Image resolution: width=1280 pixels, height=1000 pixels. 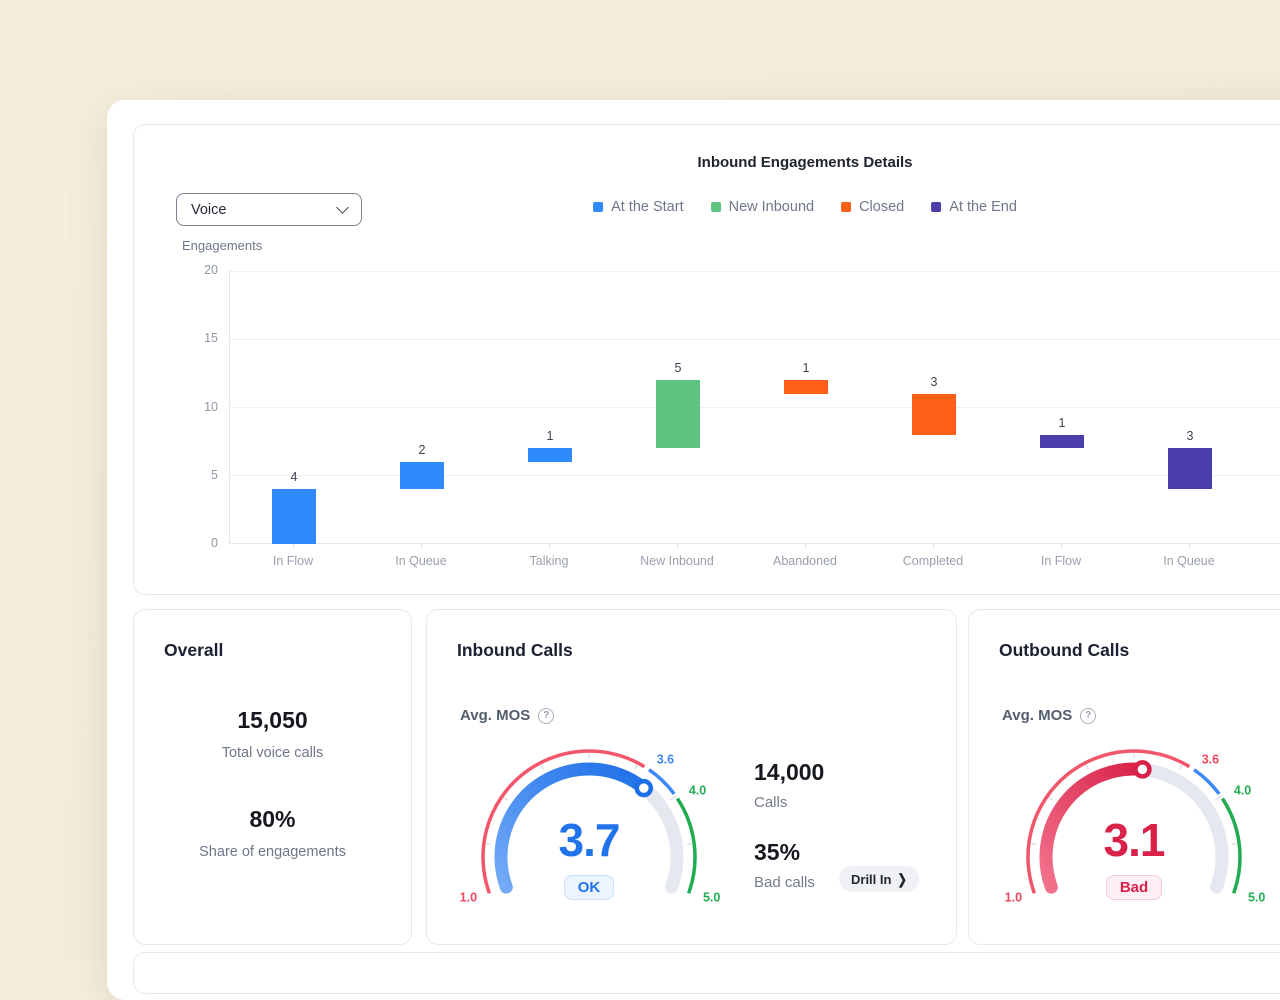 I want to click on inbound-calls-title: Inbound Calls, so click(x=515, y=650).